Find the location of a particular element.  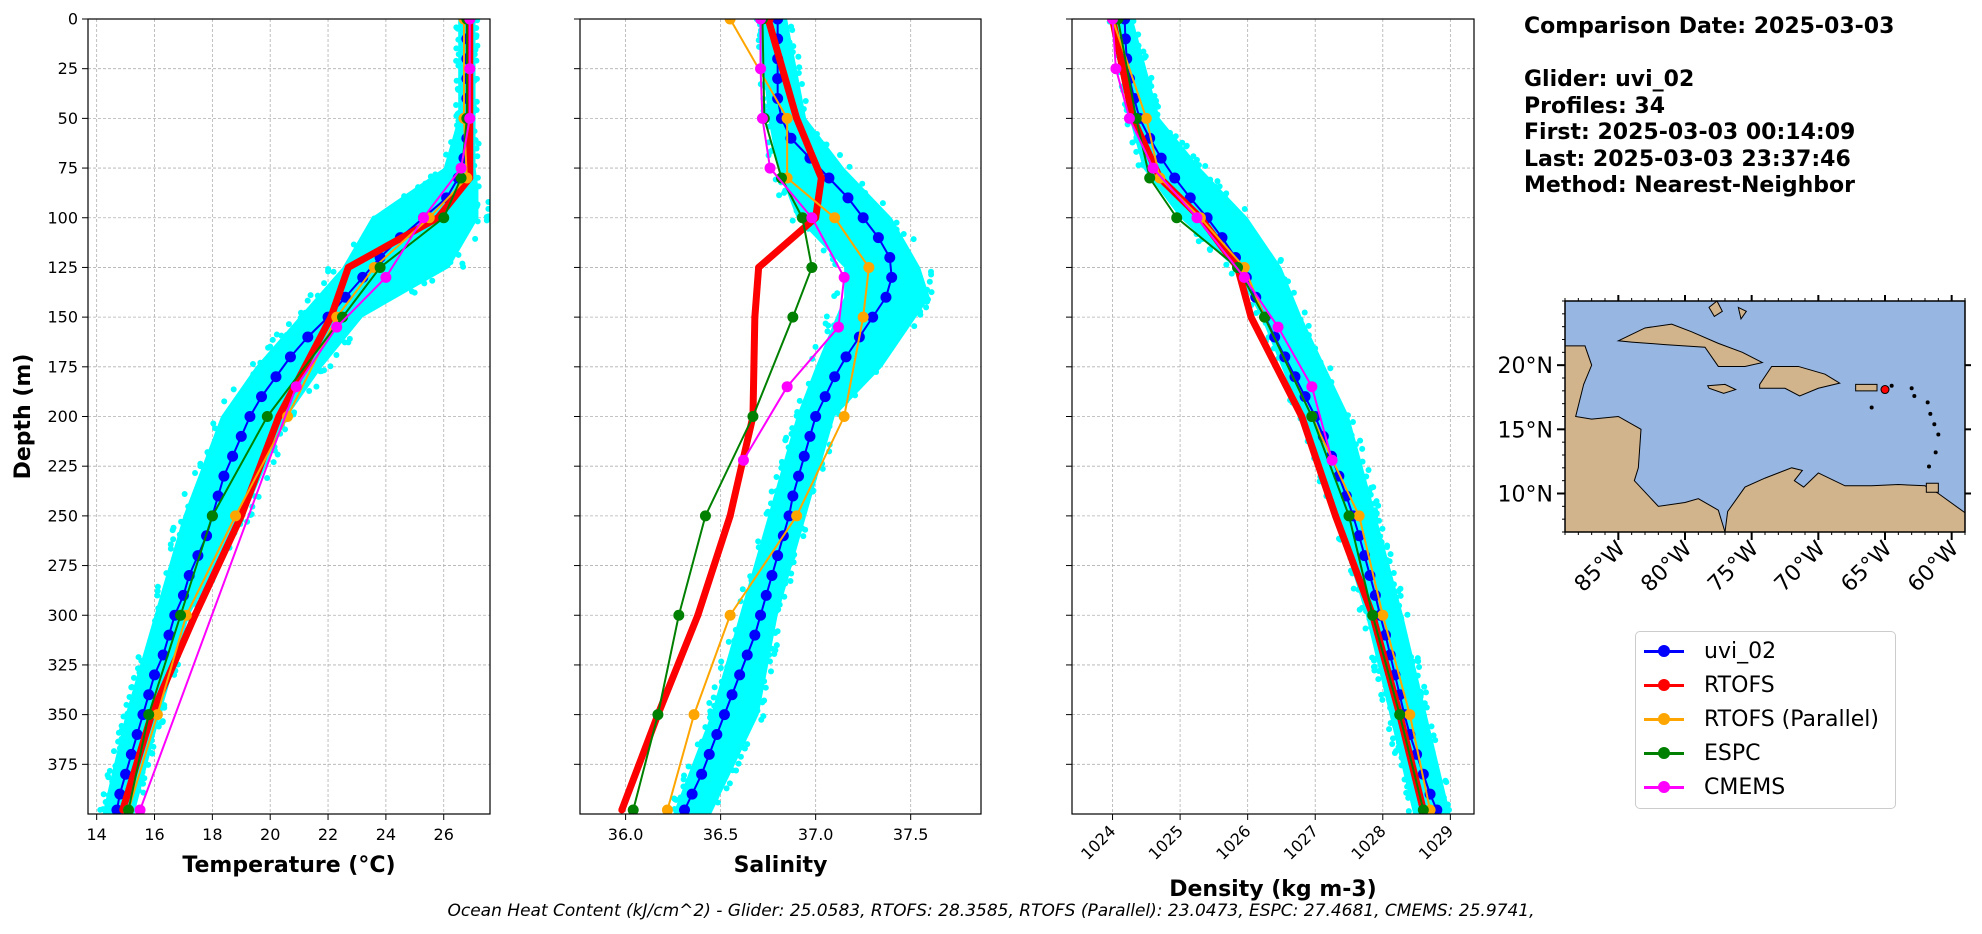

location-map: 10°N 15°N 20°N 85°W 80°W 75°W 70°W 65°W 60°W is located at coordinates (1734, 446).